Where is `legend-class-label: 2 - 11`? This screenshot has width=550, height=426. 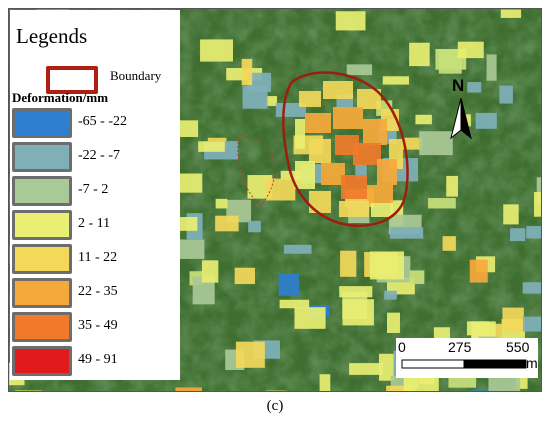 legend-class-label: 2 - 11 is located at coordinates (94, 223).